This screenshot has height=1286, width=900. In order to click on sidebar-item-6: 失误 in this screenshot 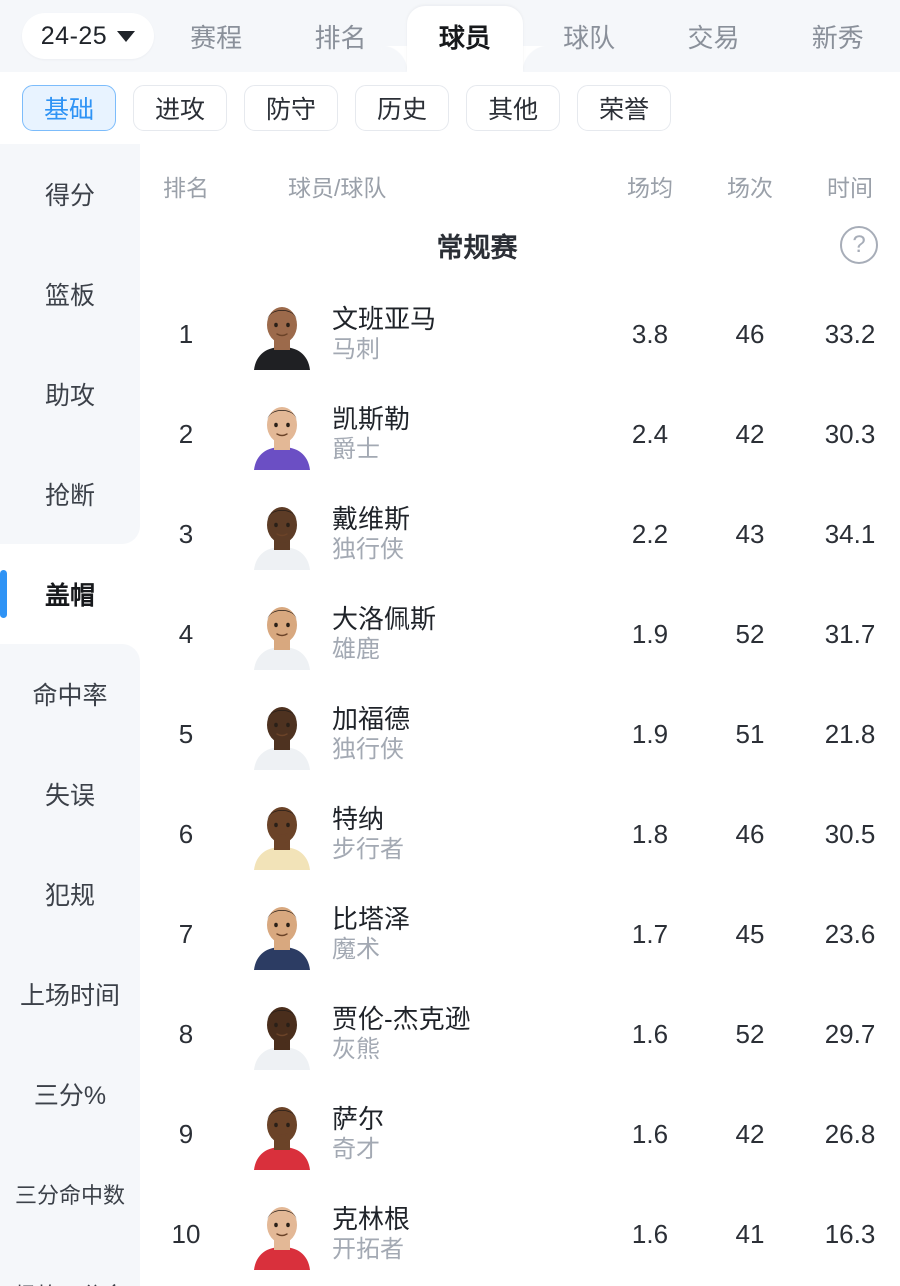, I will do `click(70, 794)`.